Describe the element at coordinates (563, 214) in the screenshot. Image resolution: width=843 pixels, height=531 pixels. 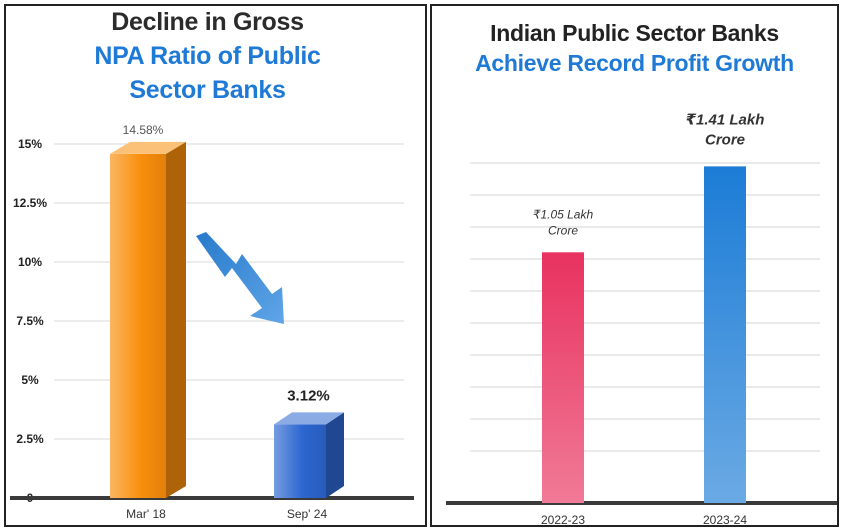
I see `data-label-line: ₹1.05 Lakh` at that location.